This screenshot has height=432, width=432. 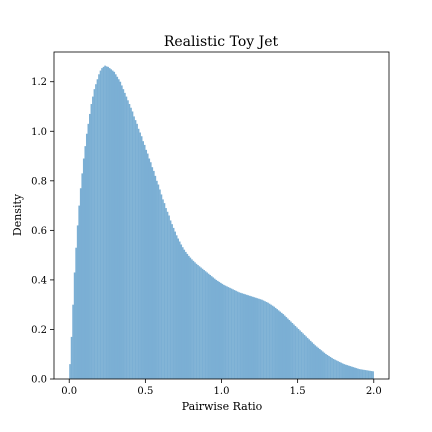 I want to click on y-tick-label: 1.2, so click(x=39, y=82).